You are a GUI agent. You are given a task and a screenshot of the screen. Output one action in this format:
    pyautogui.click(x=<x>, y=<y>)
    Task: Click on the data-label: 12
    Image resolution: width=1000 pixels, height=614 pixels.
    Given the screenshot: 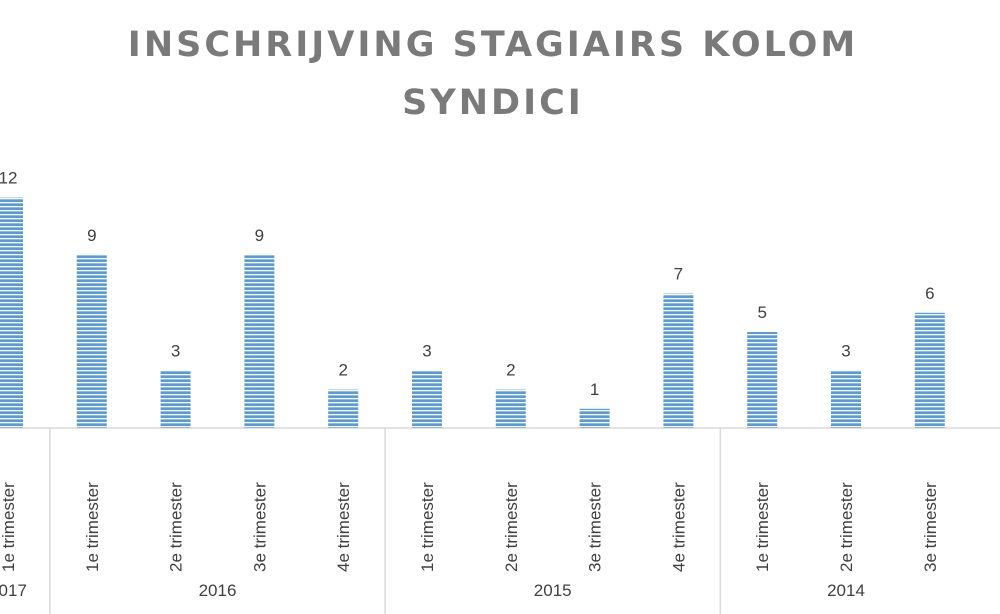 What is the action you would take?
    pyautogui.click(x=8, y=178)
    